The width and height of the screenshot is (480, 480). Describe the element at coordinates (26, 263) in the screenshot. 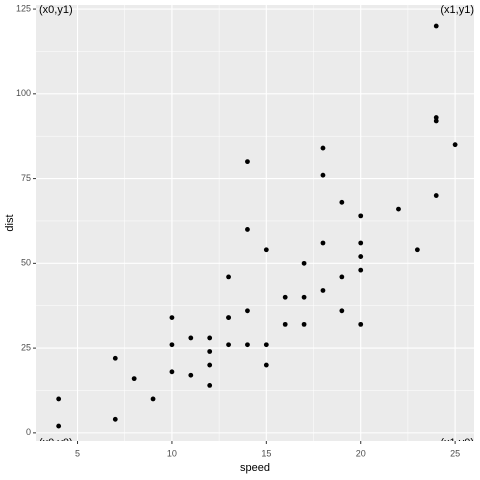

I see `y-tick-label: 50` at that location.